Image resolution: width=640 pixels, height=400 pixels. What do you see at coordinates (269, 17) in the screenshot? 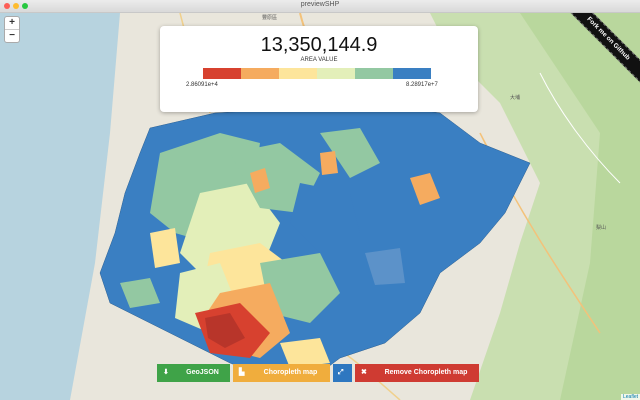
I see `place-label: 豐原區` at bounding box center [269, 17].